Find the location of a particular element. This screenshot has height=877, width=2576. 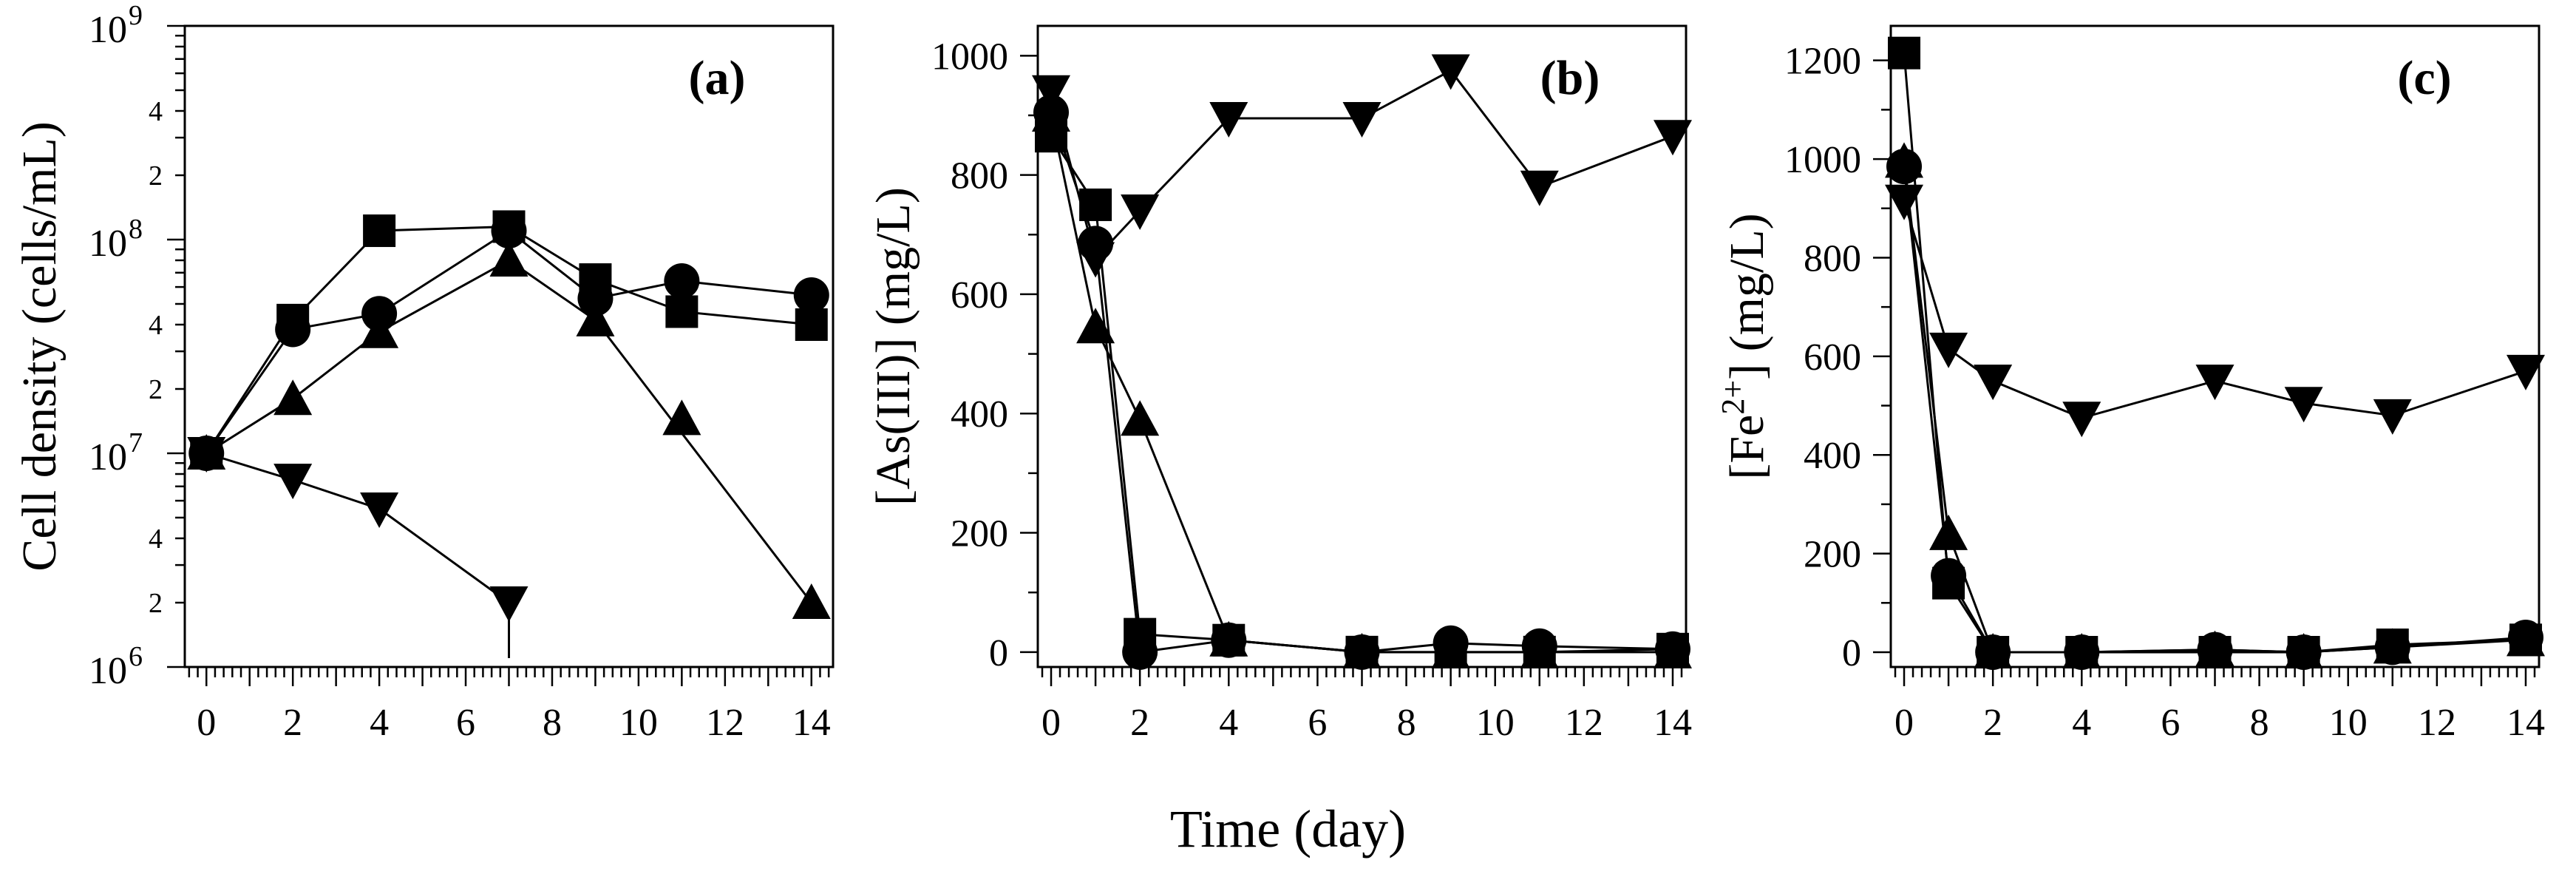

x-tick-label: 14 is located at coordinates (811, 723).